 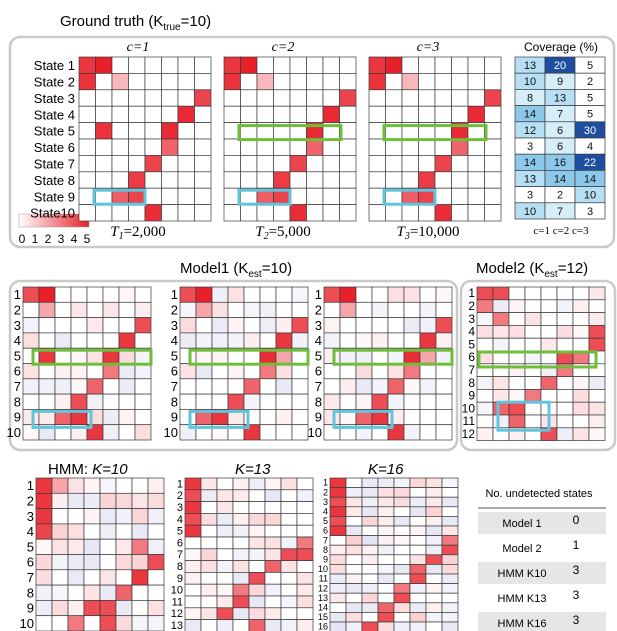 What do you see at coordinates (561, 47) in the screenshot?
I see `coverage-title: Coverage (%)` at bounding box center [561, 47].